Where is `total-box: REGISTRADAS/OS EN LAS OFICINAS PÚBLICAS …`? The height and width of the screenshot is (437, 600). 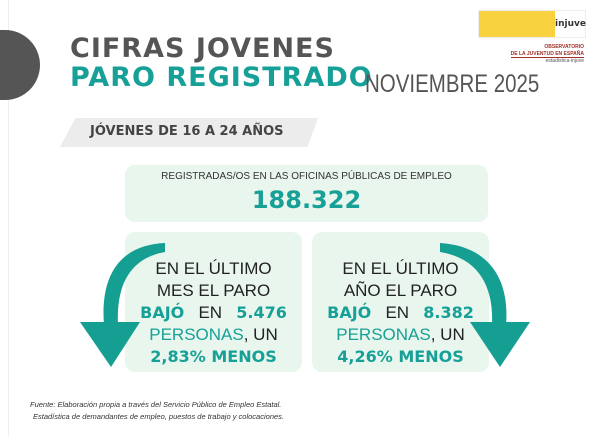 total-box: REGISTRADAS/OS EN LAS OFICINAS PÚBLICAS … is located at coordinates (306, 193).